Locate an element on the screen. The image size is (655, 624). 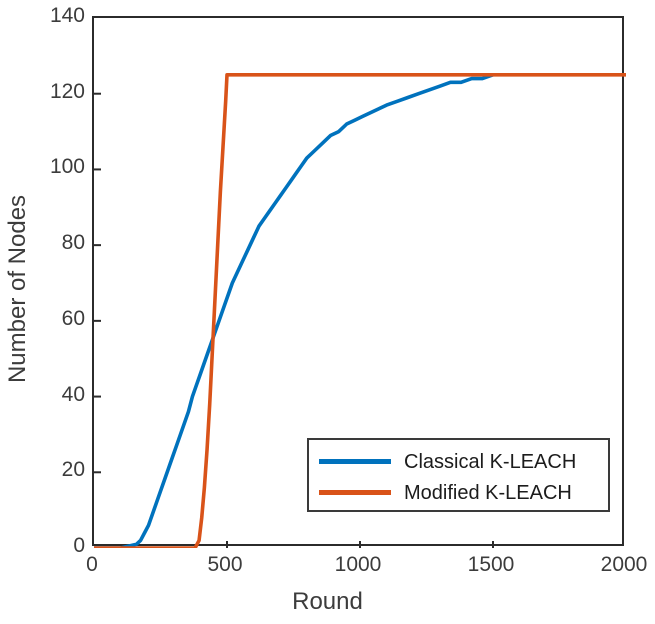
x-tick-label: 500 is located at coordinates (225, 564).